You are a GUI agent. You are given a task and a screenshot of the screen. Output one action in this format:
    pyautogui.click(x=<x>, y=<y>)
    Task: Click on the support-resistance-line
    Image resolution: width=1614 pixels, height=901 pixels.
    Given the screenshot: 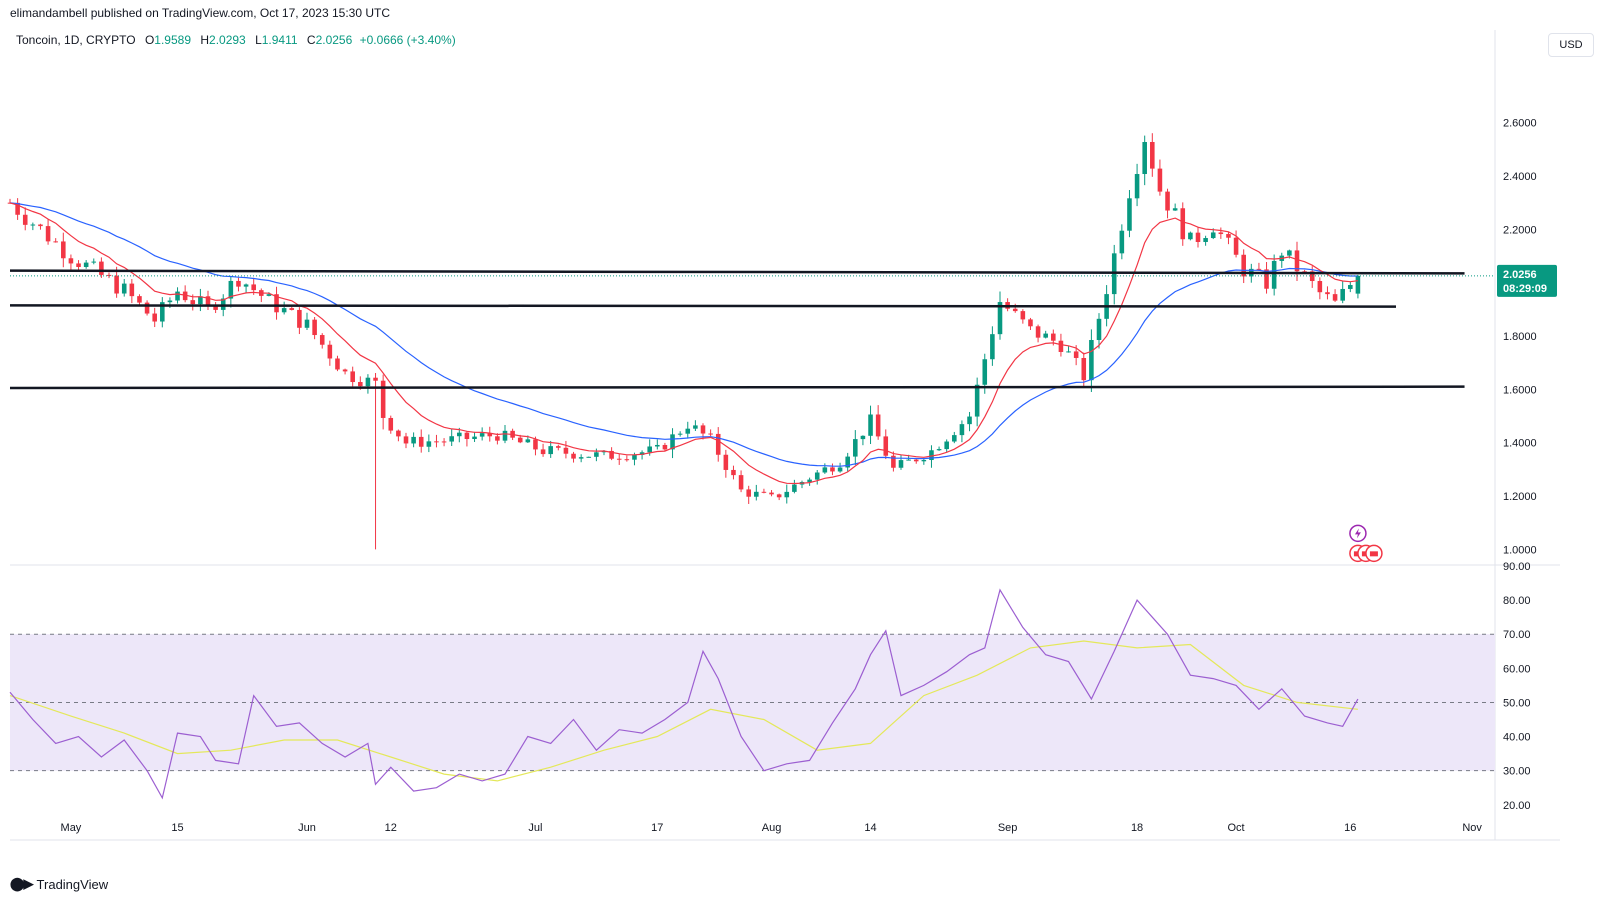 What is the action you would take?
    pyautogui.click(x=737, y=387)
    